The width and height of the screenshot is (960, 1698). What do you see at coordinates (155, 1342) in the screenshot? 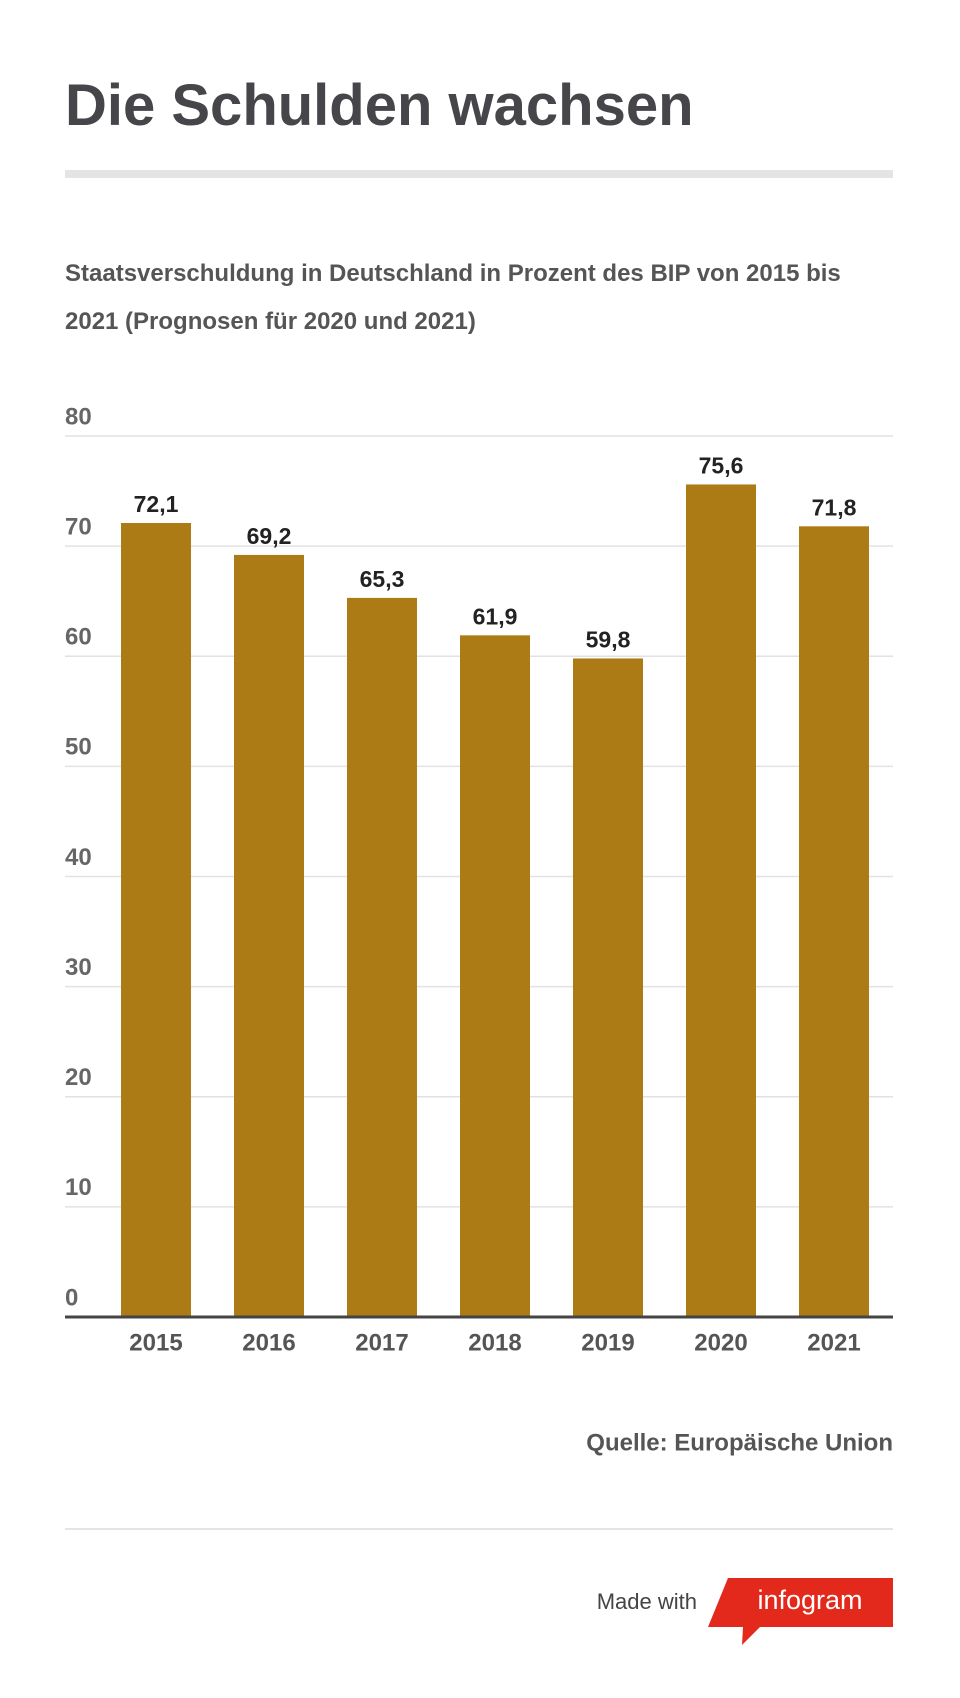
I see `x-tick-label: 2015` at bounding box center [155, 1342].